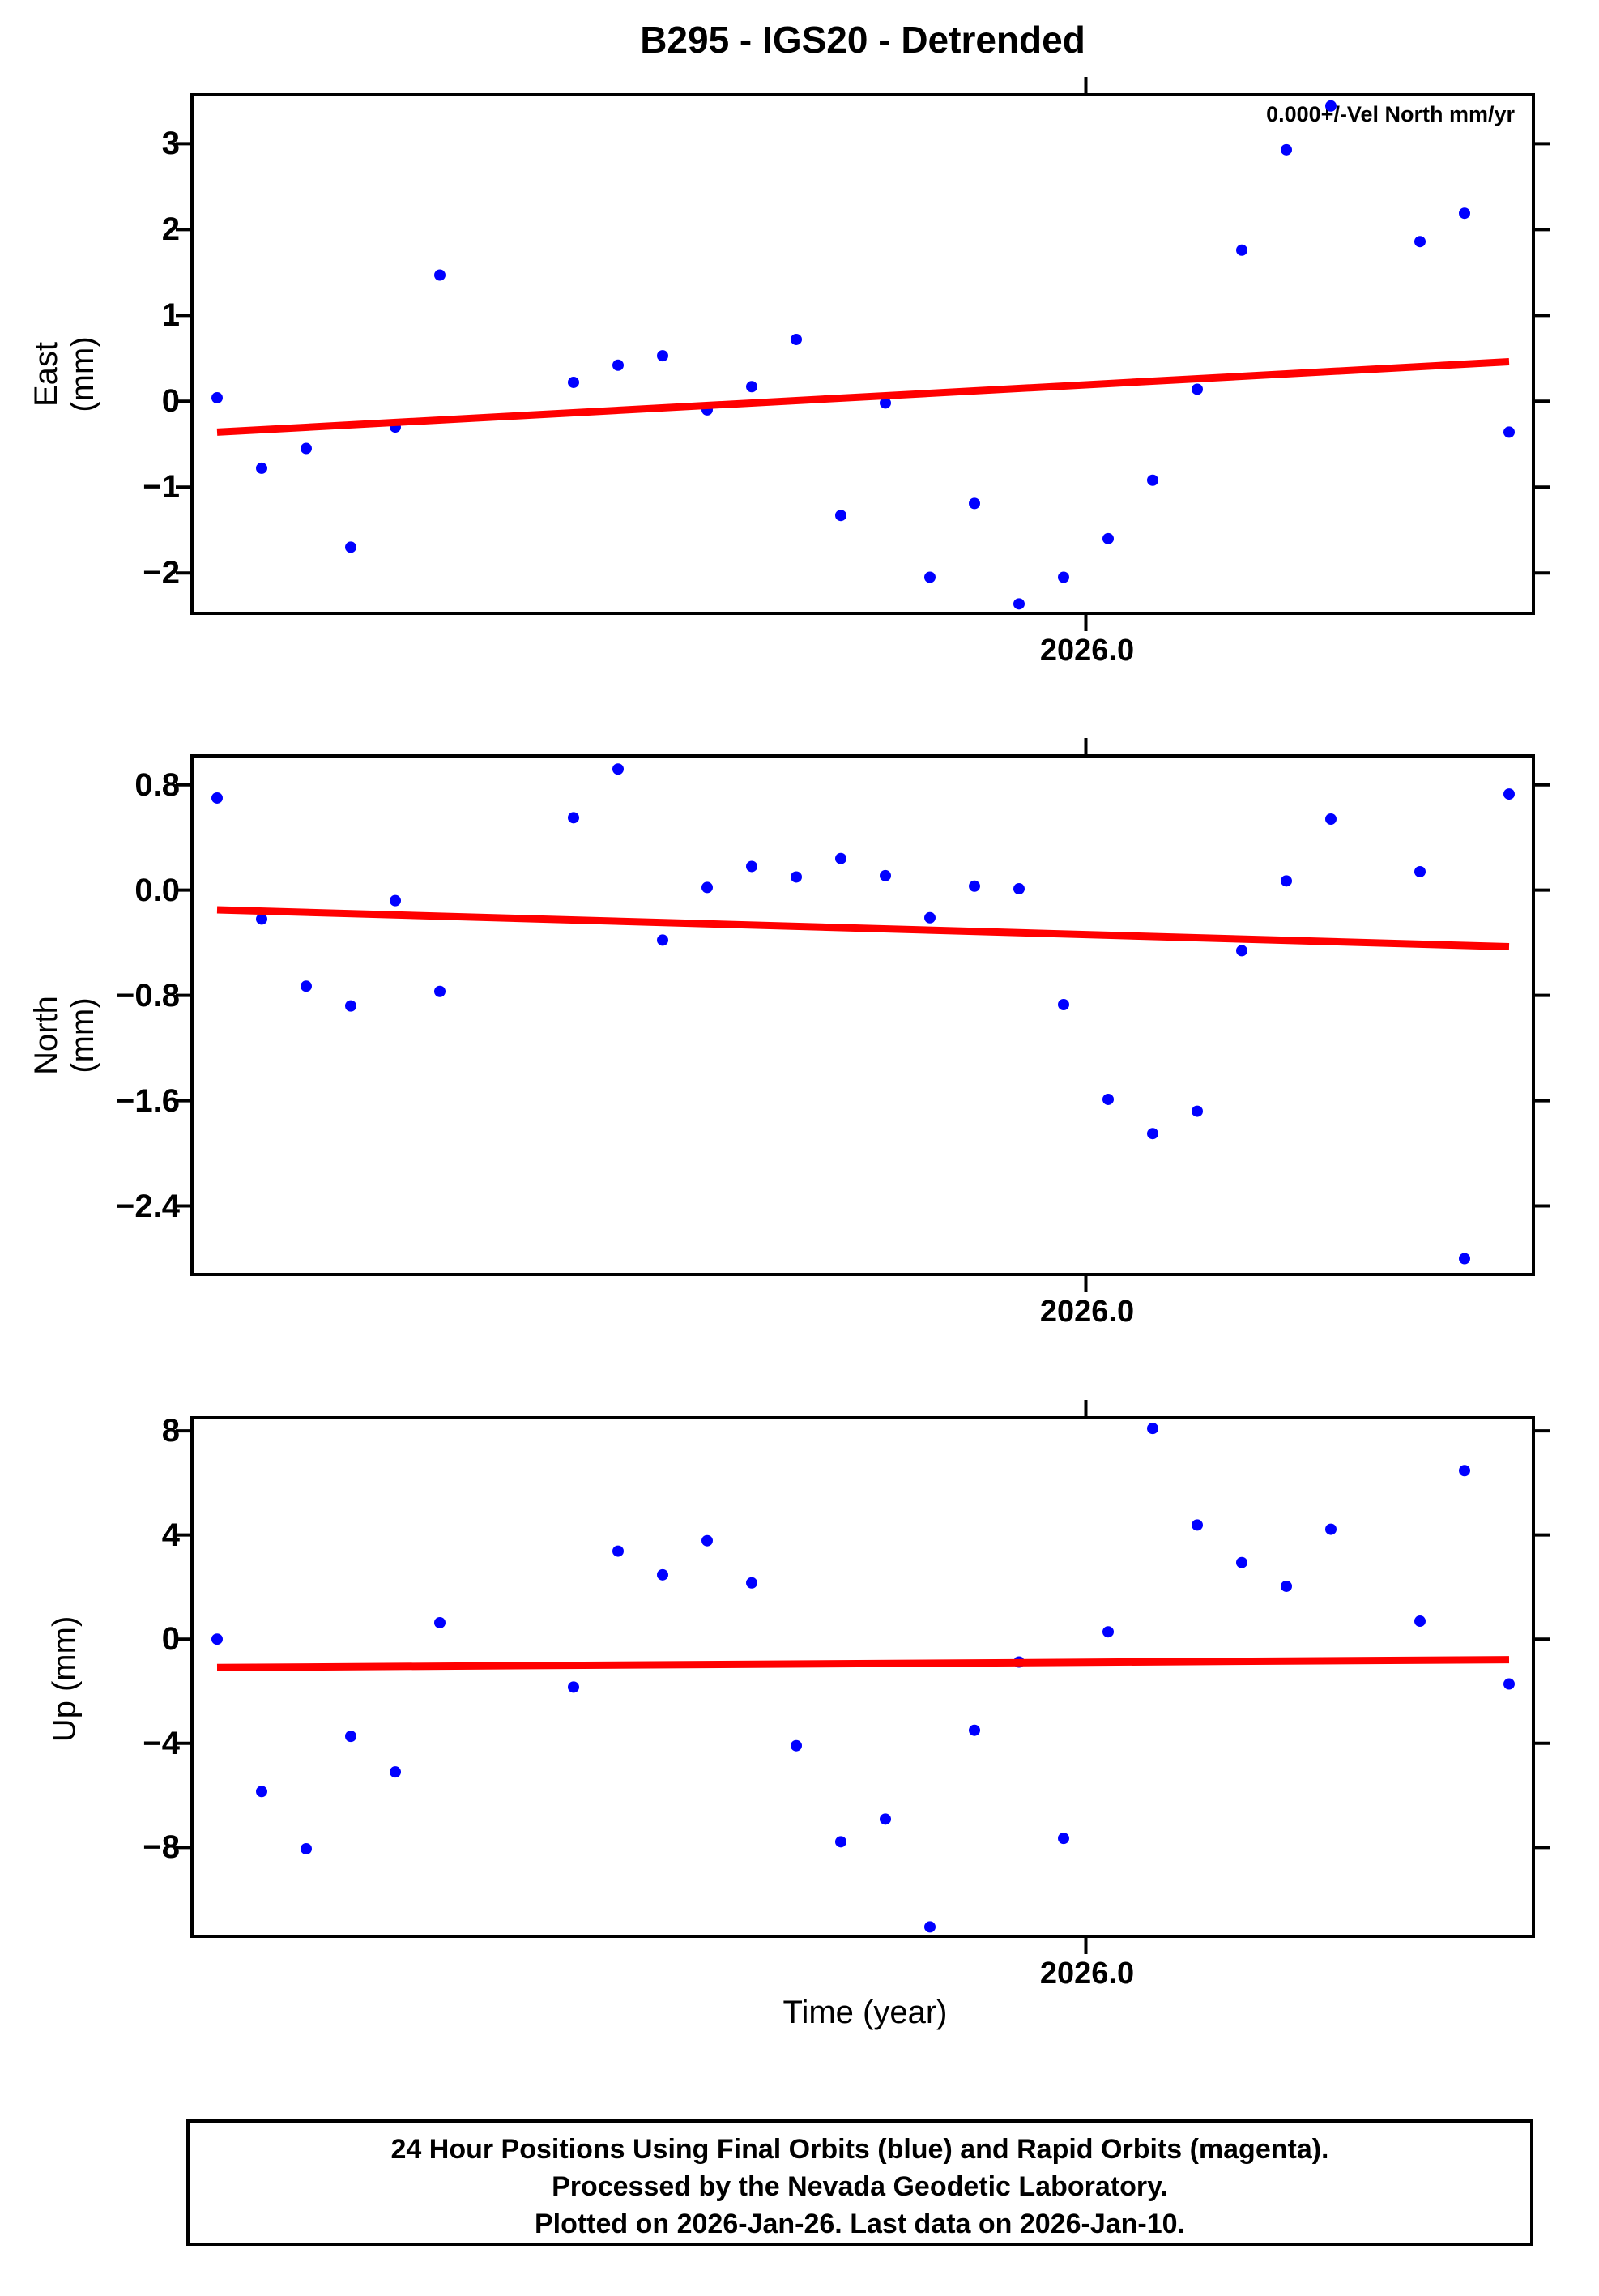  What do you see at coordinates (148, 1206) in the screenshot?
I see `north-ytick-label: −2.4` at bounding box center [148, 1206].